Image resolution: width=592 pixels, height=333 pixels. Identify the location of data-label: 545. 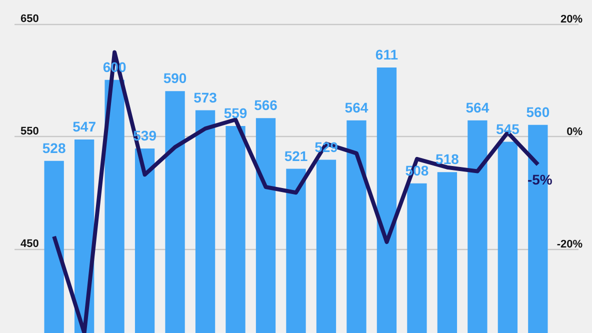
(508, 128).